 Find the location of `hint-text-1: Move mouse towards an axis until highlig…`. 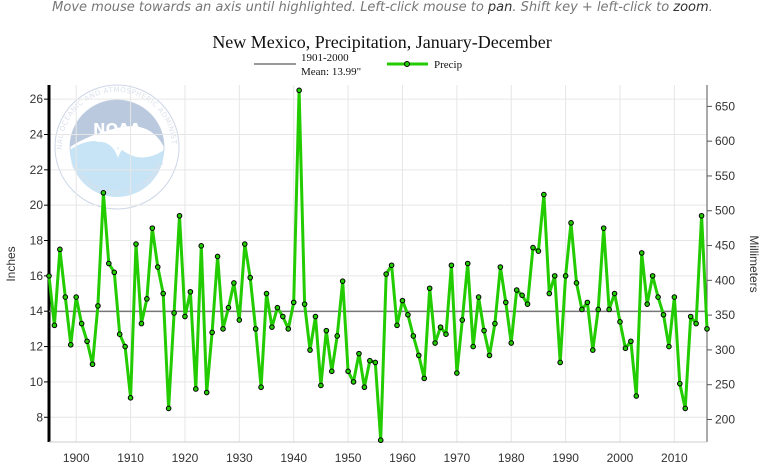

hint-text-1: Move mouse towards an axis until highlig… is located at coordinates (270, 7).